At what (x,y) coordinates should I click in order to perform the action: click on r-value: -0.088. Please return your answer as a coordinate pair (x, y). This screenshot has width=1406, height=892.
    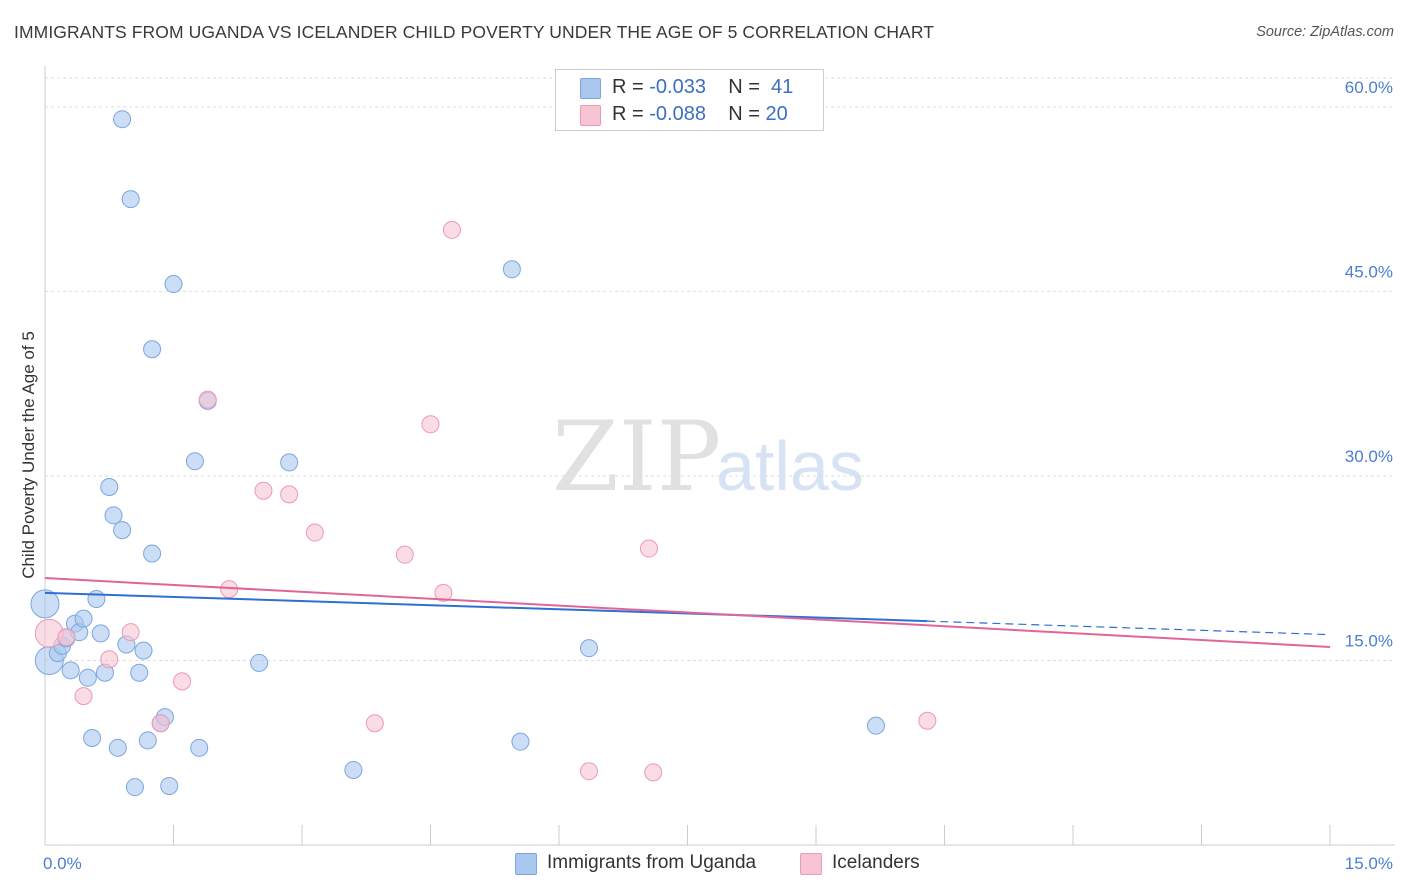
    Looking at the image, I should click on (677, 114).